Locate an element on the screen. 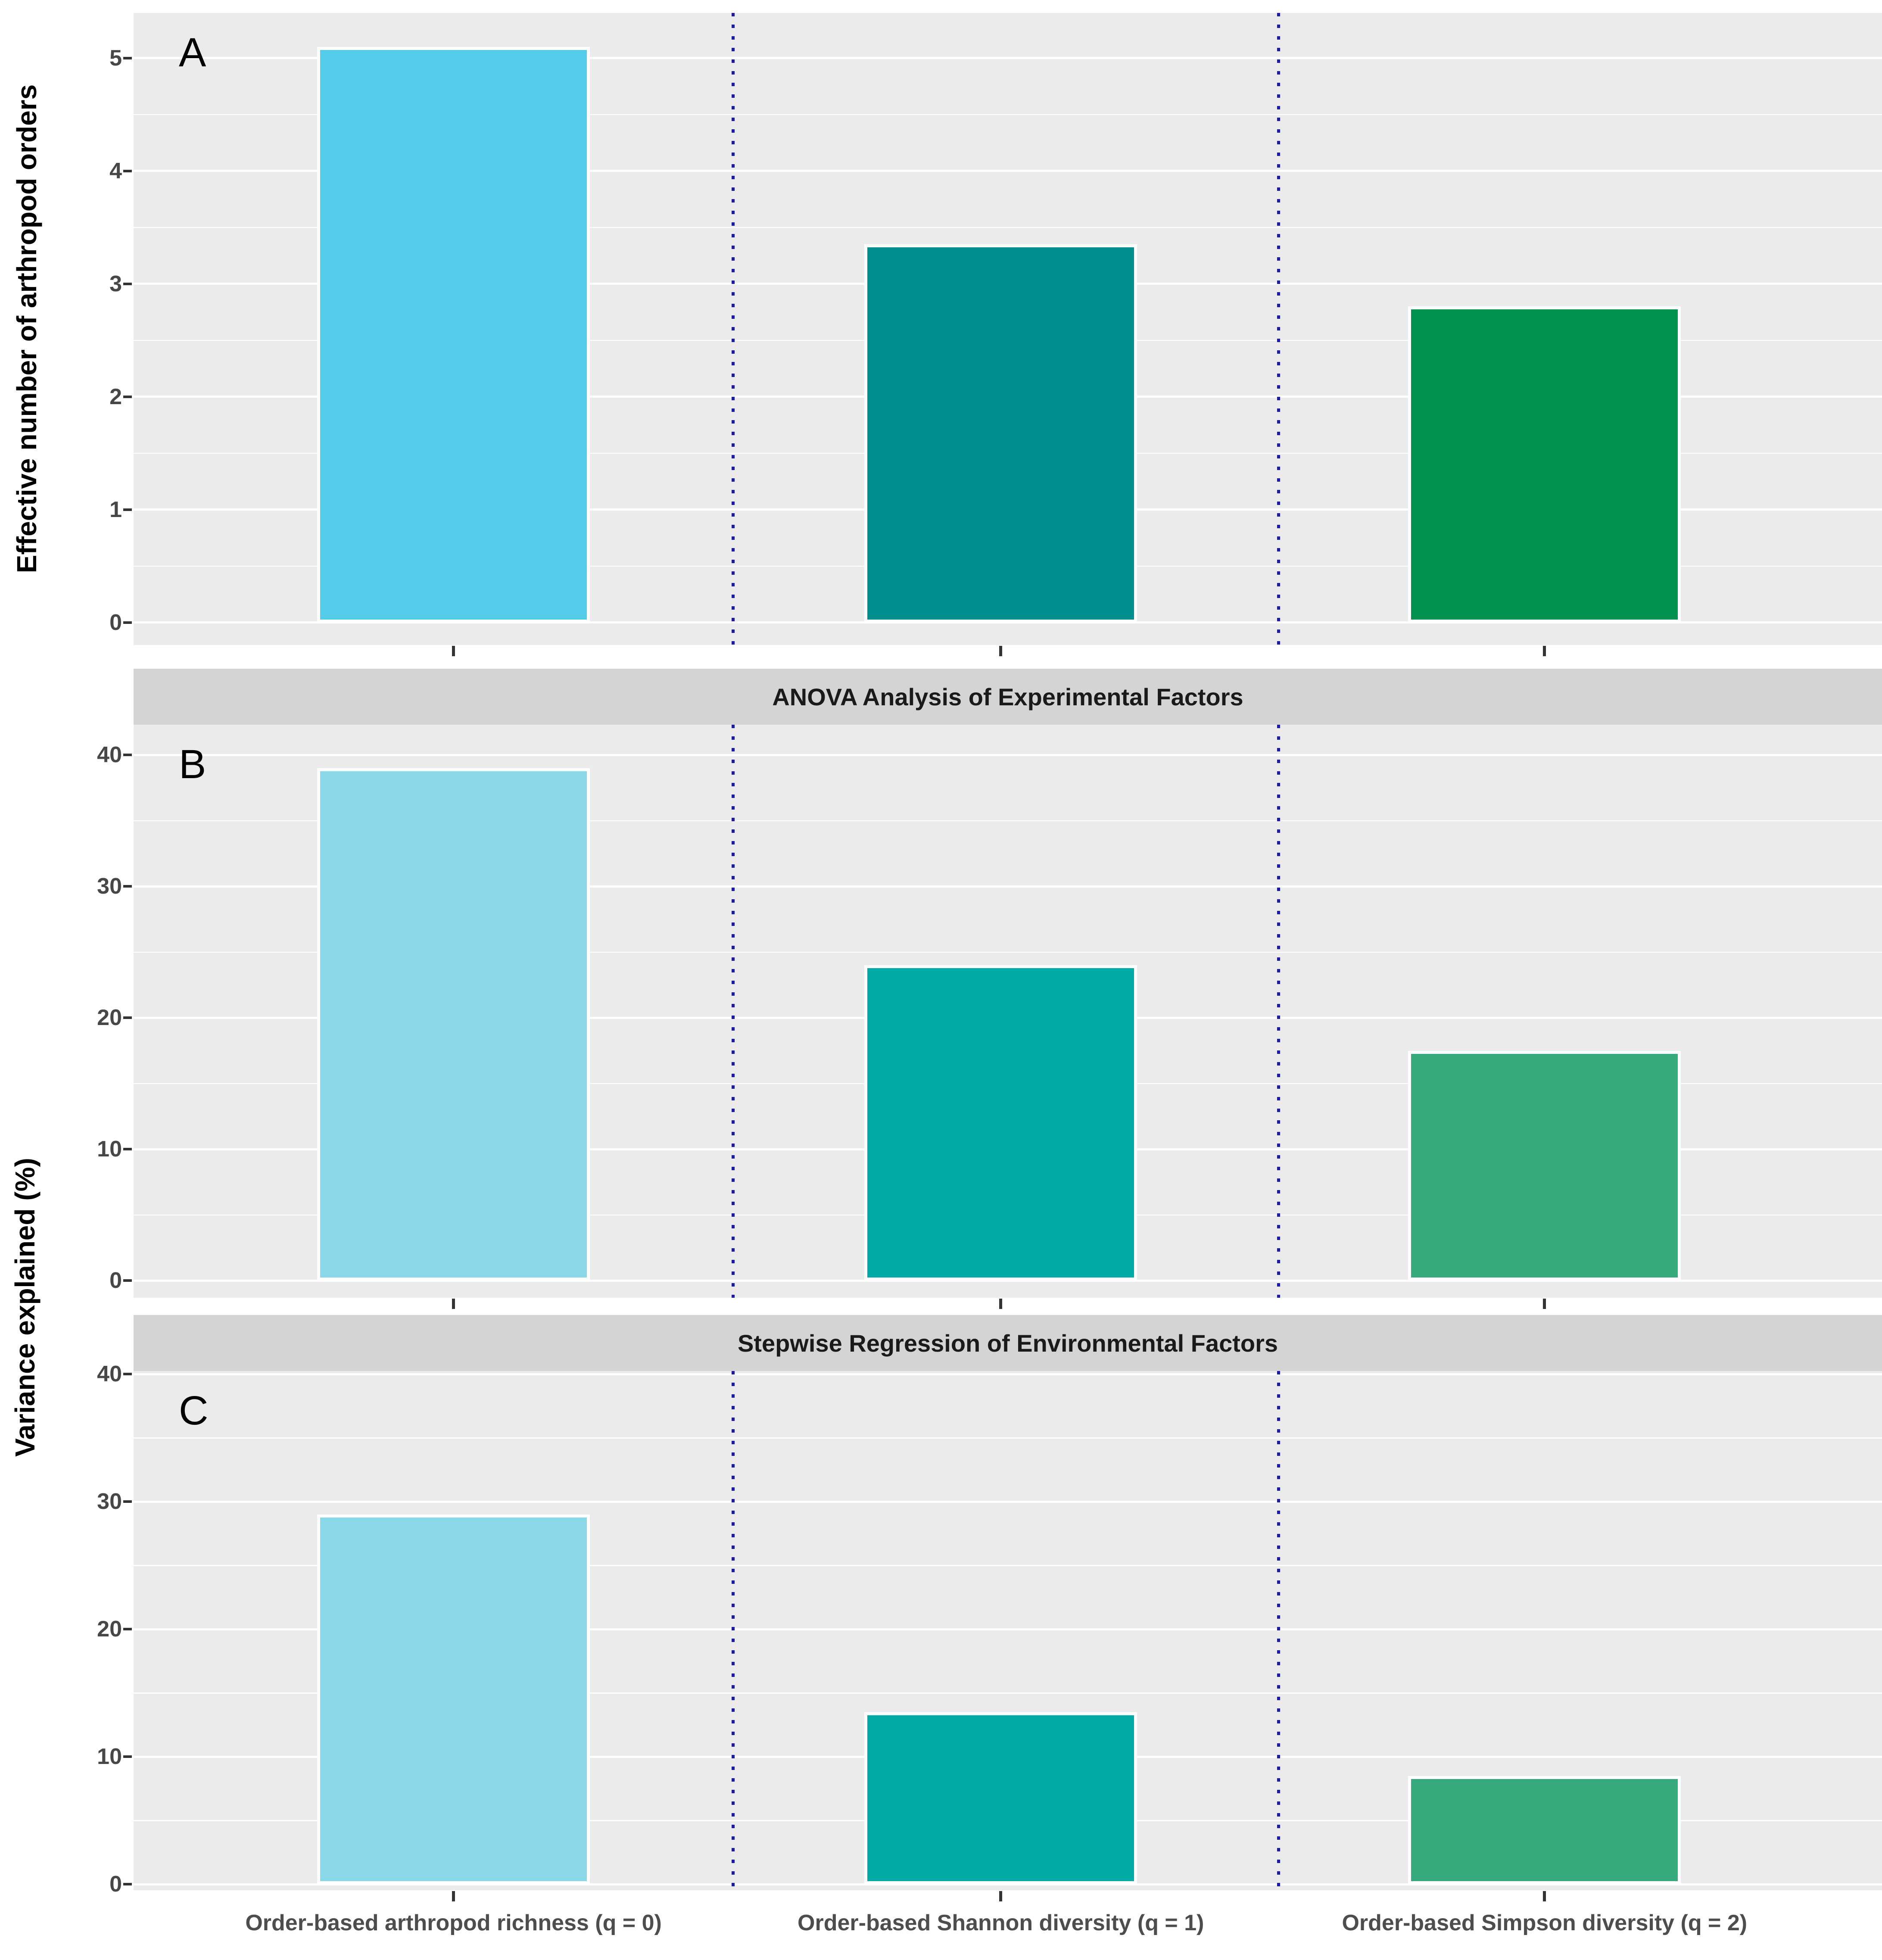  y-tick-label: 1 is located at coordinates (116, 510).